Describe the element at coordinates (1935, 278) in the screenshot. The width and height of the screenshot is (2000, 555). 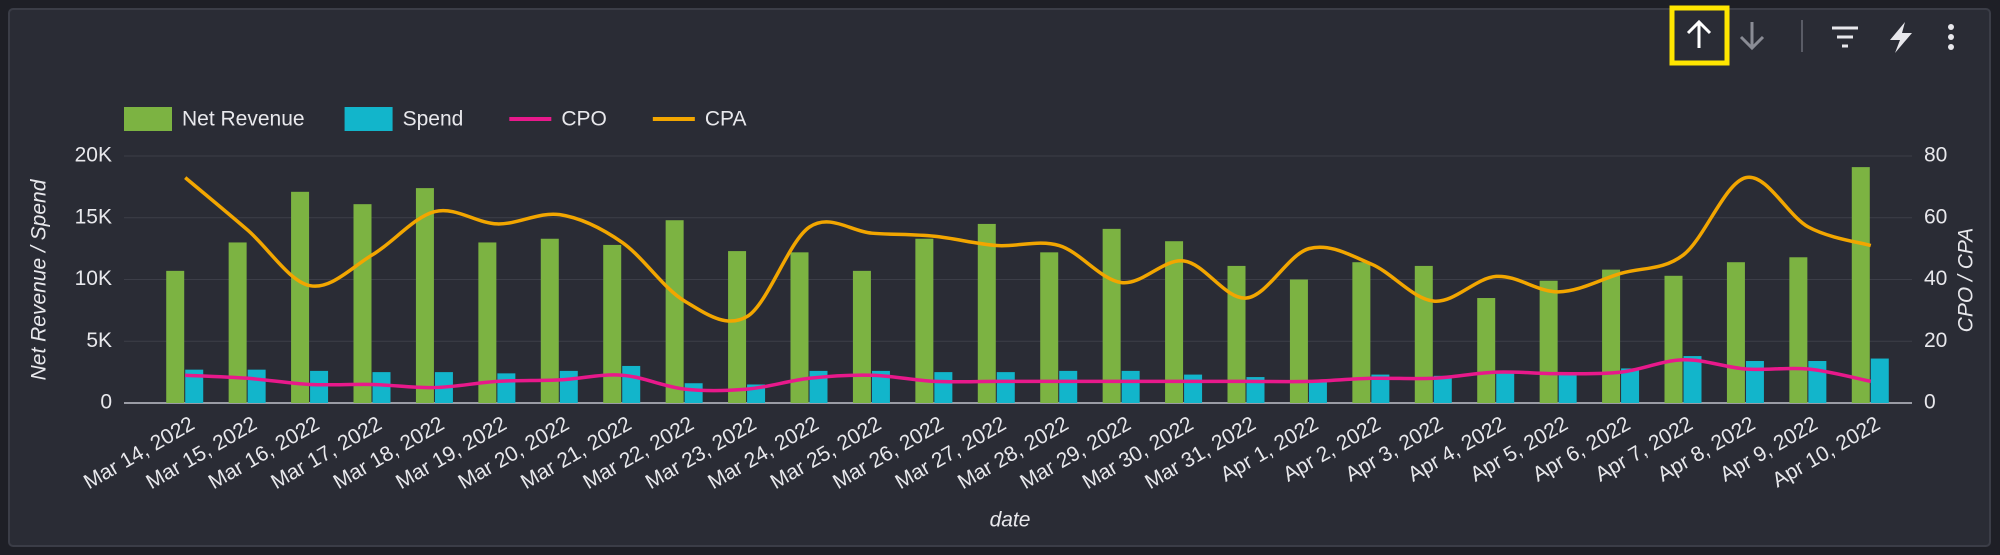
I see `y2-tick-label: 40` at that location.